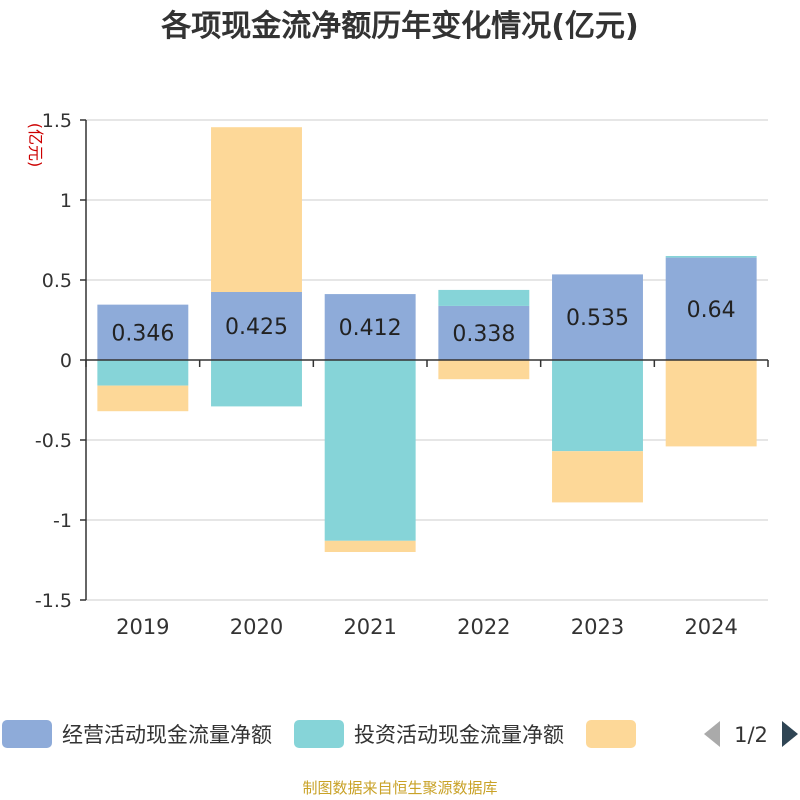  What do you see at coordinates (167, 735) in the screenshot?
I see `legend-label-0: 经营活动现金流量净额` at bounding box center [167, 735].